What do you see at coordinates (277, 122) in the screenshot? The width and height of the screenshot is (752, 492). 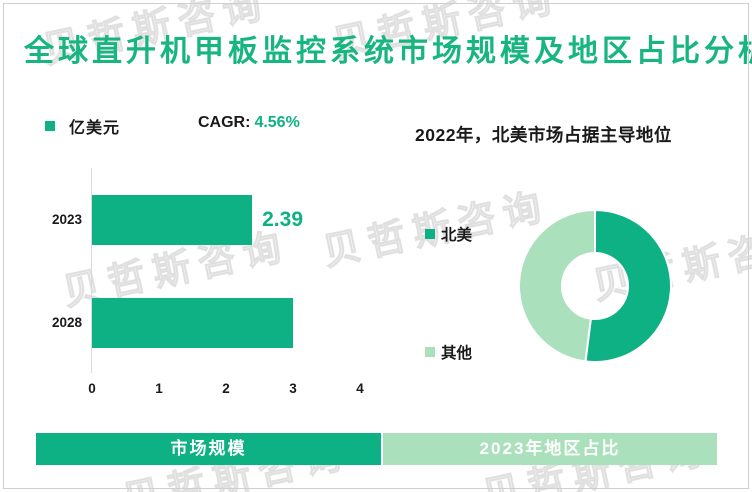 I see `cagr-value: 4.56%` at bounding box center [277, 122].